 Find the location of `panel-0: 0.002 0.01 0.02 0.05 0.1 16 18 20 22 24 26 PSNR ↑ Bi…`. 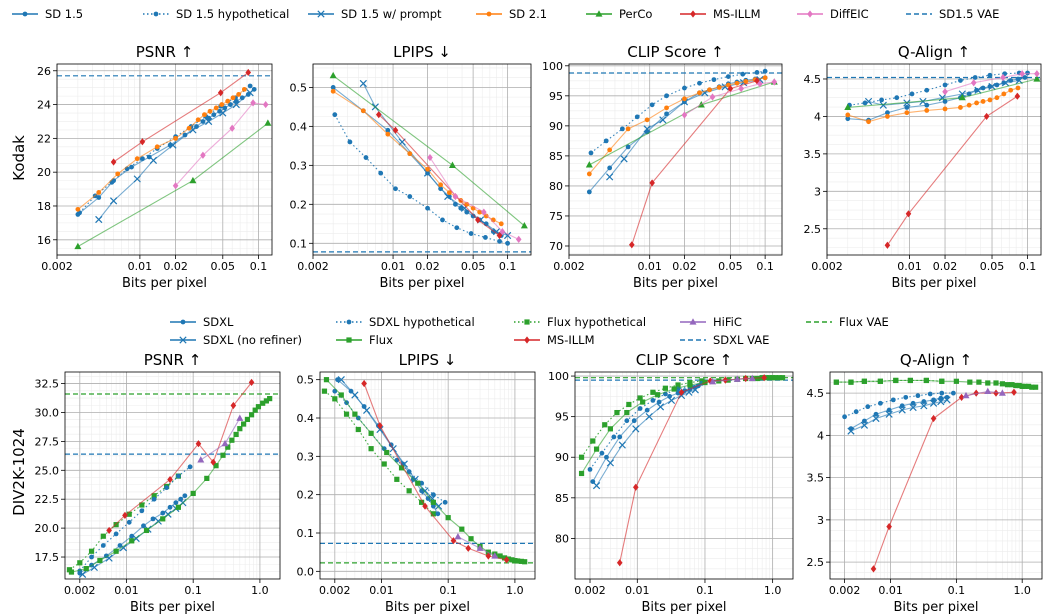

panel-0: 0.002 0.01 0.02 0.05 0.1 16 18 20 22 24 26 PSNR ↑ Bi… is located at coordinates (155, 167).